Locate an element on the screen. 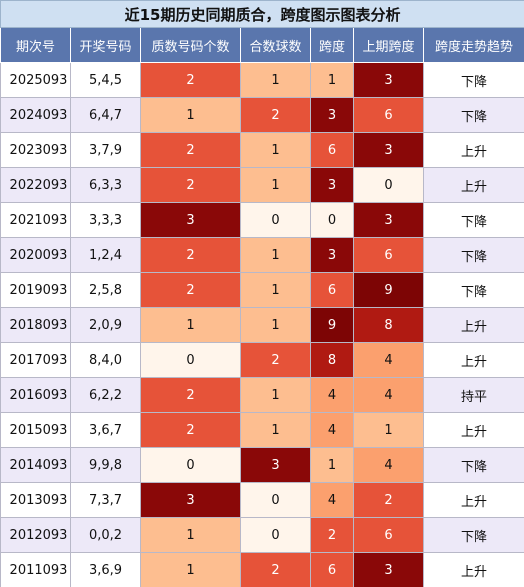 This screenshot has height=587, width=524. cell-composite-count: 3 is located at coordinates (275, 465).